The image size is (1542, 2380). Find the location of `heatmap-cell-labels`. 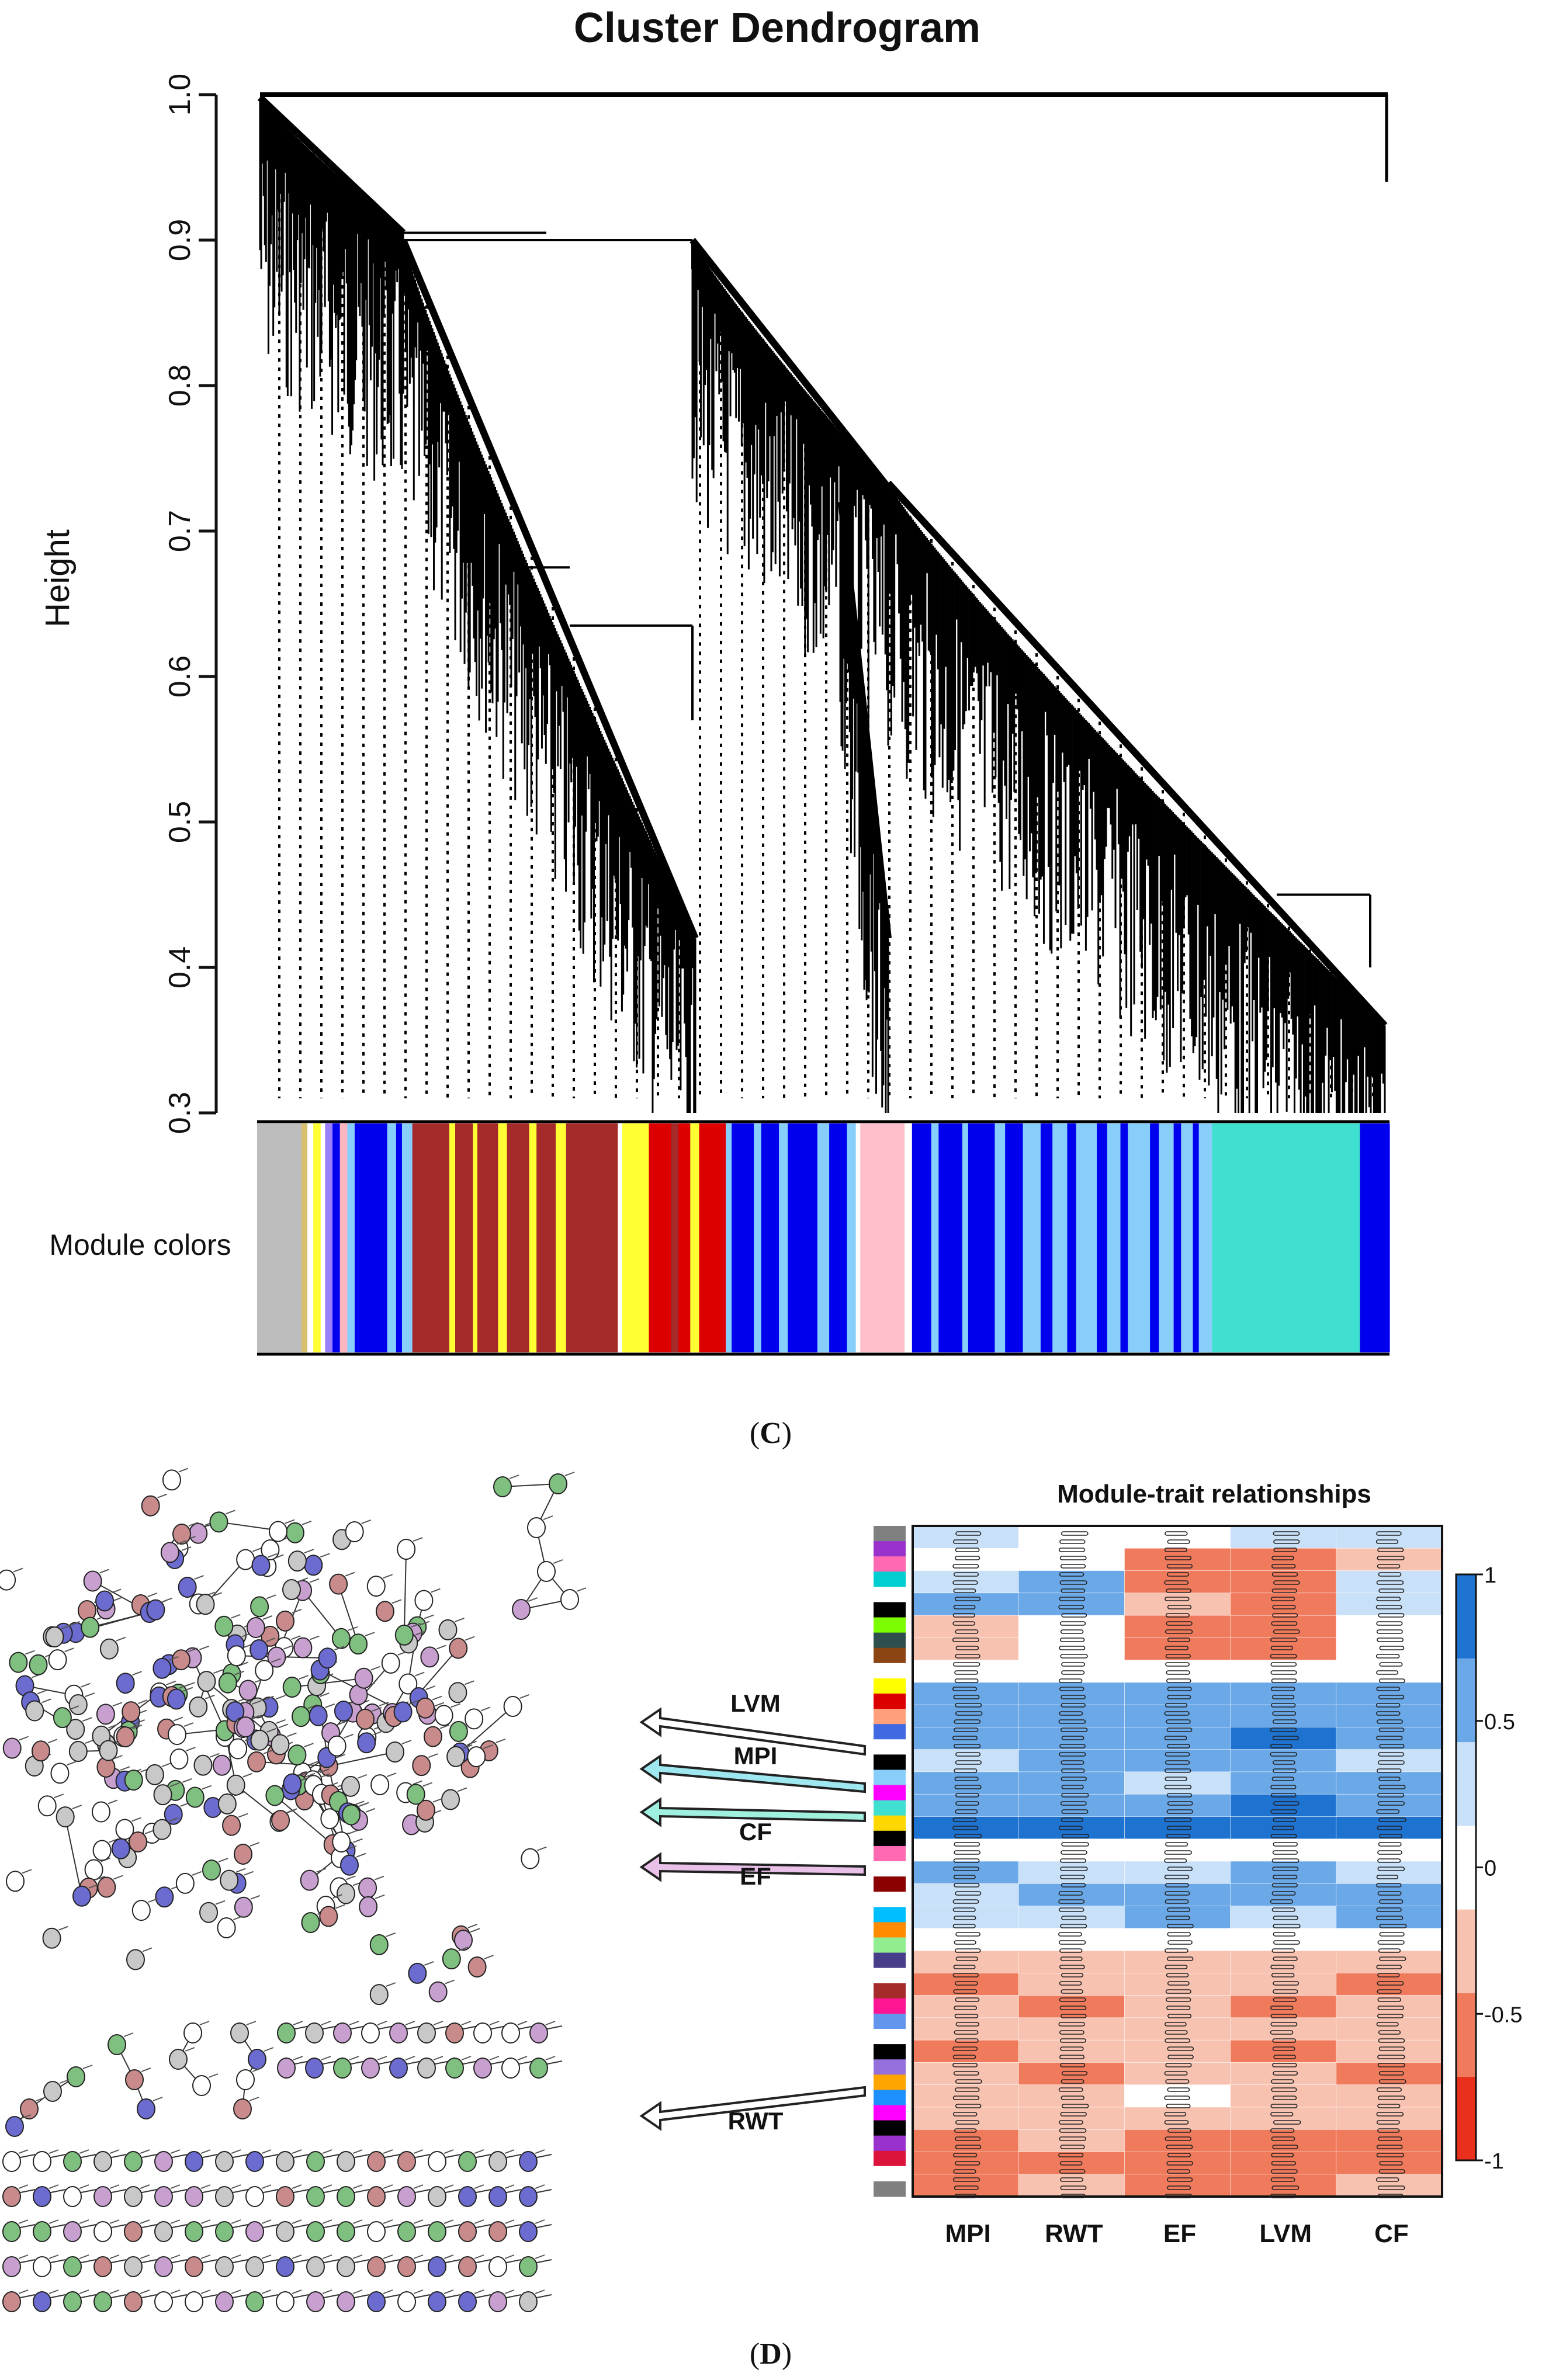

heatmap-cell-labels is located at coordinates (1179, 1864).